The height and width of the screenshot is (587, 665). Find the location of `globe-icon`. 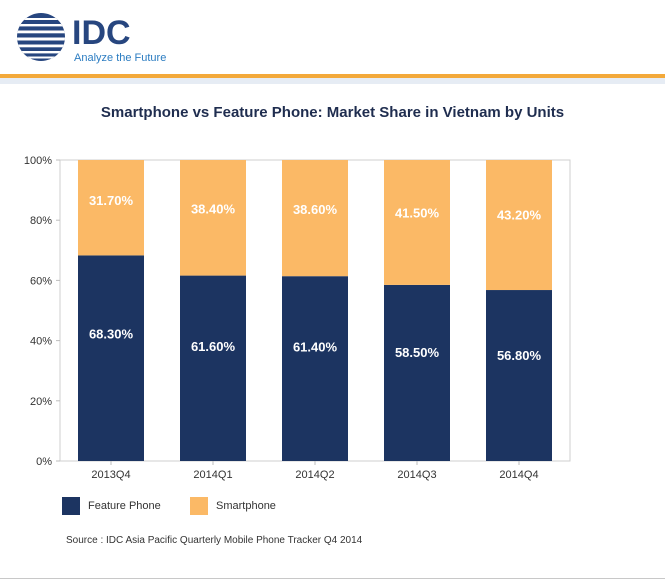

globe-icon is located at coordinates (41, 37).